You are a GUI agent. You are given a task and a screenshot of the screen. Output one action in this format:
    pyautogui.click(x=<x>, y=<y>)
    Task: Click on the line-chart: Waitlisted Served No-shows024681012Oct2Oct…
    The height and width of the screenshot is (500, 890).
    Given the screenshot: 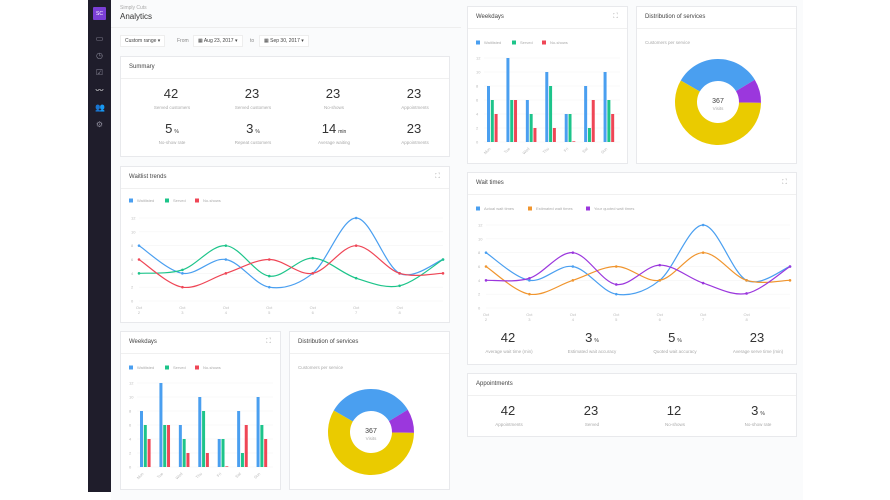 What is the action you would take?
    pyautogui.click(x=287, y=256)
    